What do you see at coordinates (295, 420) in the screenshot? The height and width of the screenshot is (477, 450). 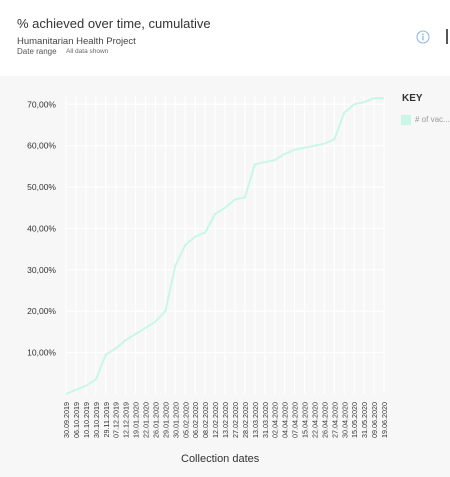 I see `x-tick-label: 07.04.2020` at bounding box center [295, 420].